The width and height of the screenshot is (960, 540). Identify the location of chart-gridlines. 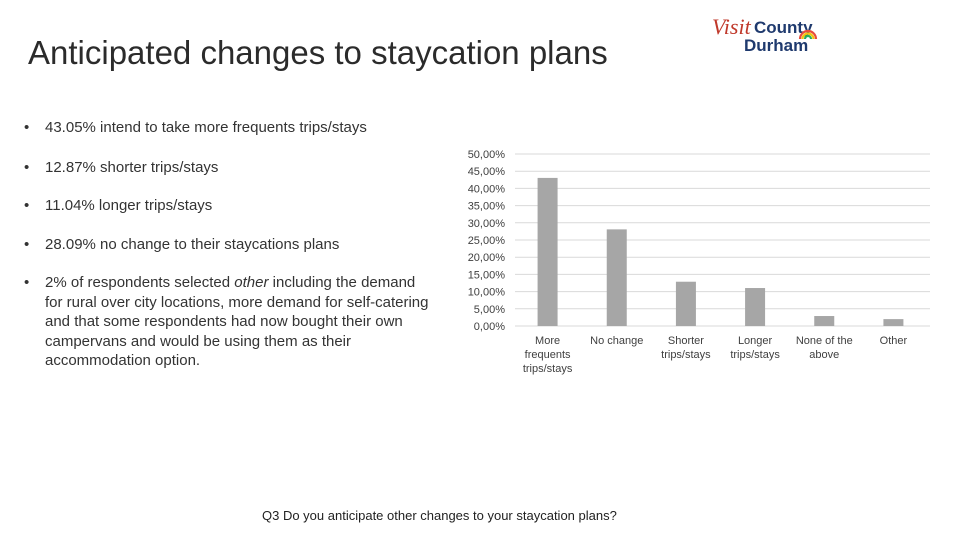
(722, 240).